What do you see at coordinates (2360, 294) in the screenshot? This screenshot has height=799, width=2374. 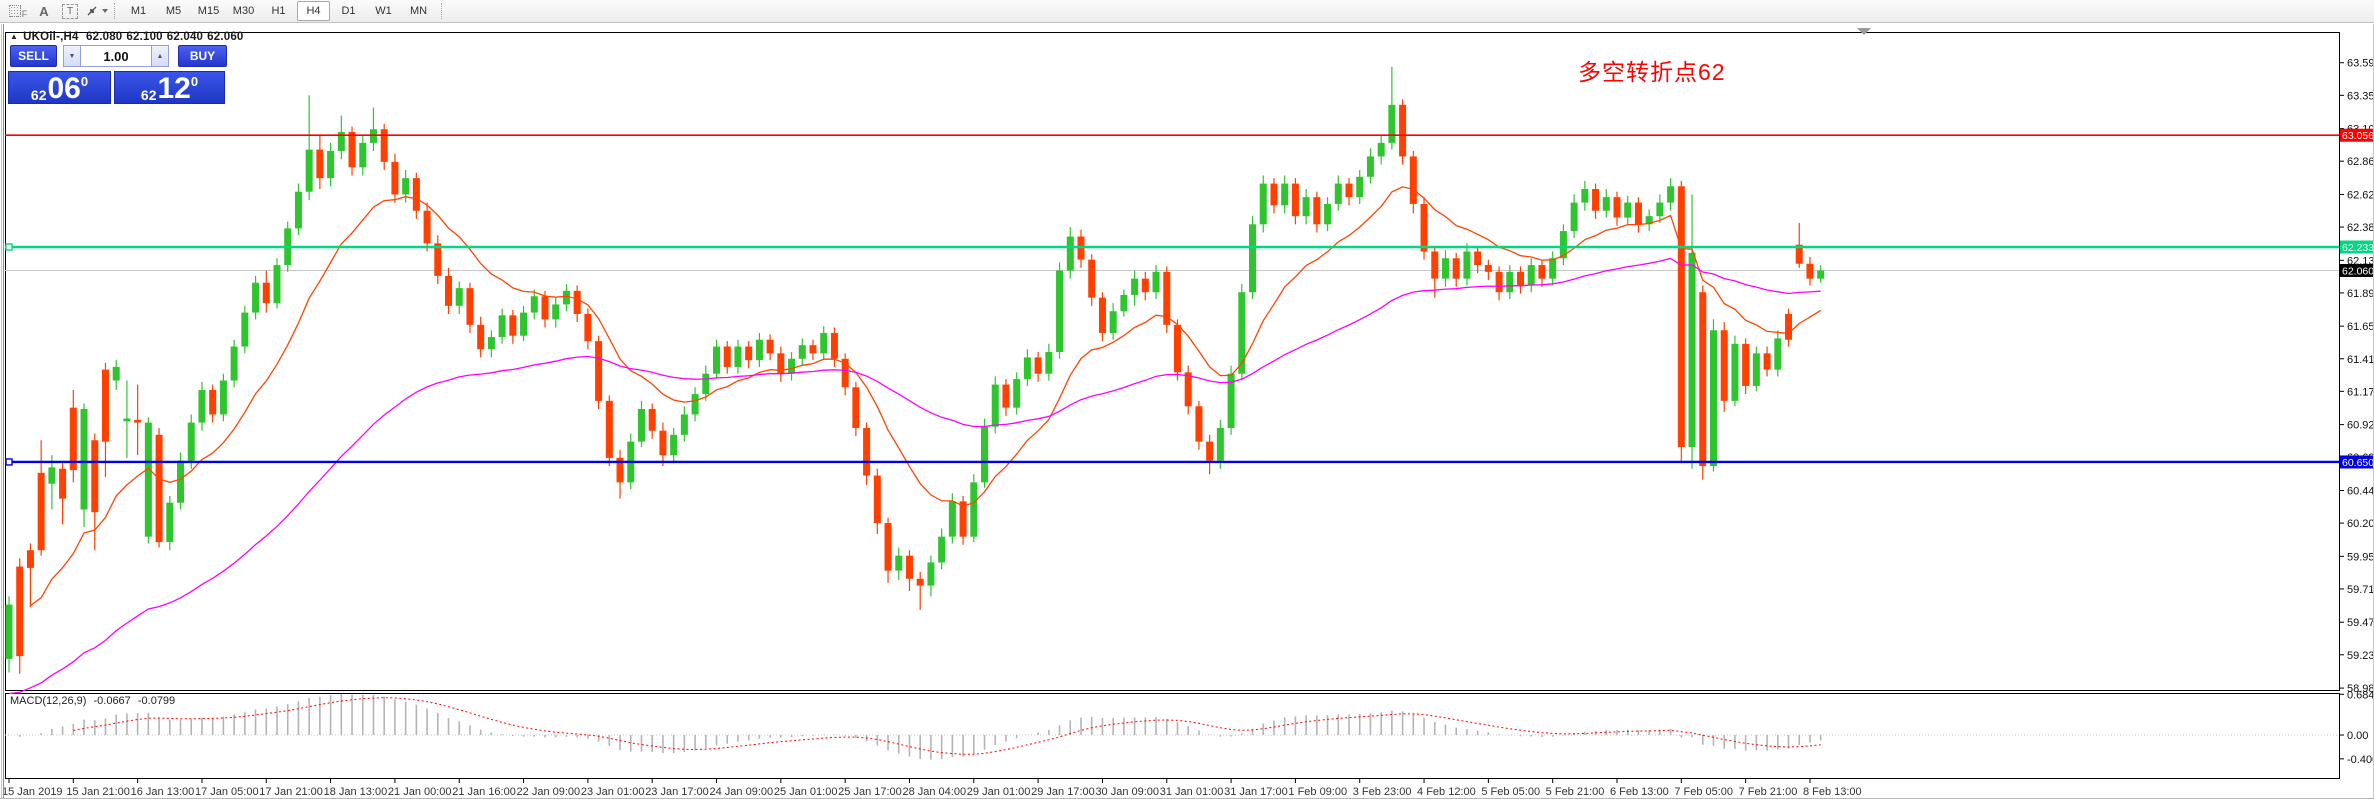 I see `price-tick-label: 61.895` at bounding box center [2360, 294].